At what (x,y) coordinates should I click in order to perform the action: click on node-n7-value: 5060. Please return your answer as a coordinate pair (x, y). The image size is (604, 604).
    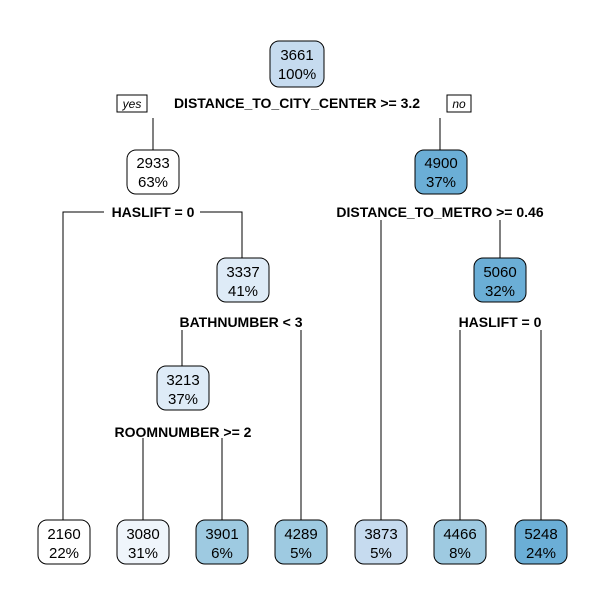
    Looking at the image, I should click on (499, 272).